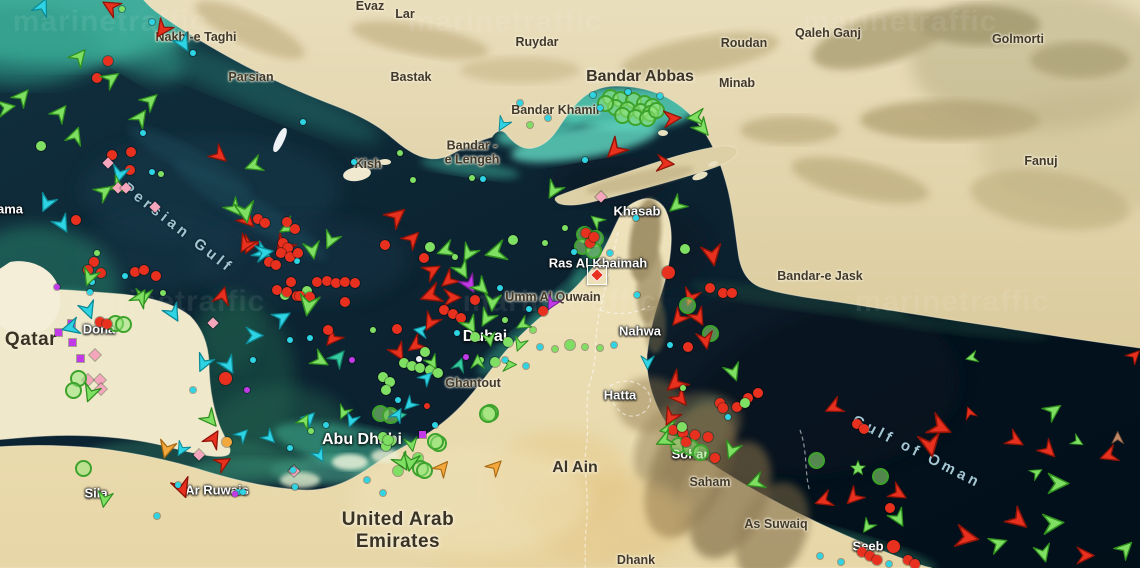 This screenshot has height=568, width=1140. What do you see at coordinates (597, 275) in the screenshot?
I see `vessel-marker-selected-vessel-diamond` at bounding box center [597, 275].